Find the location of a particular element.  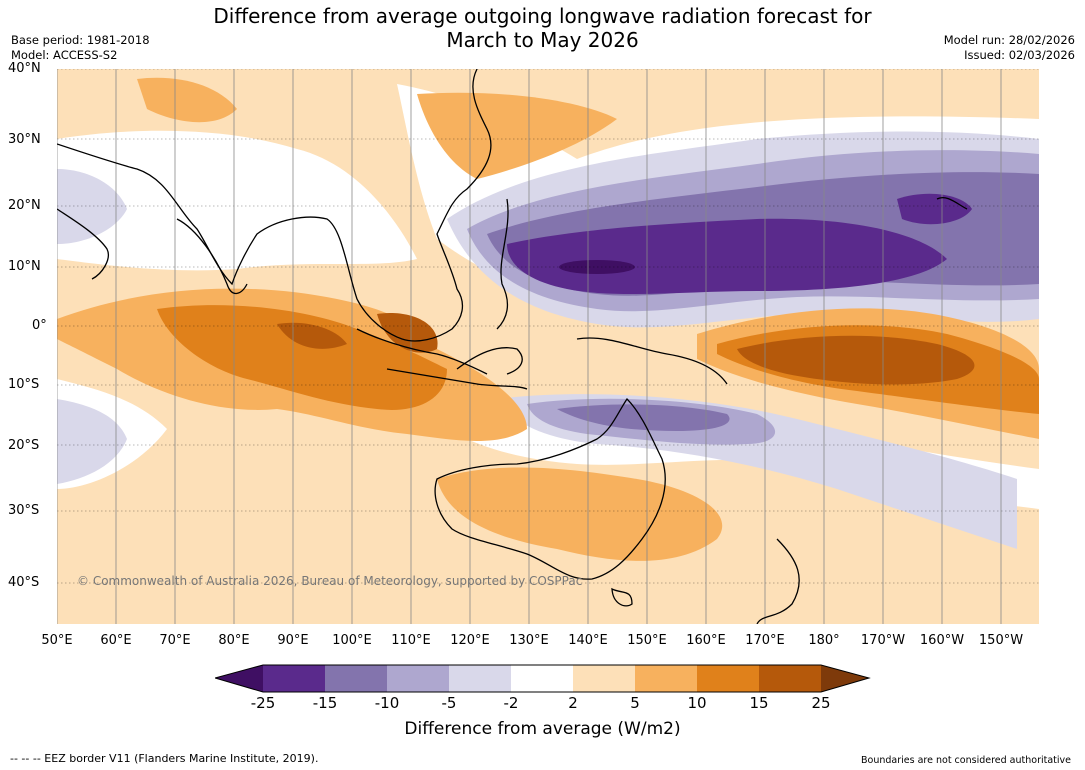

lon-label: 110°E is located at coordinates (411, 640).